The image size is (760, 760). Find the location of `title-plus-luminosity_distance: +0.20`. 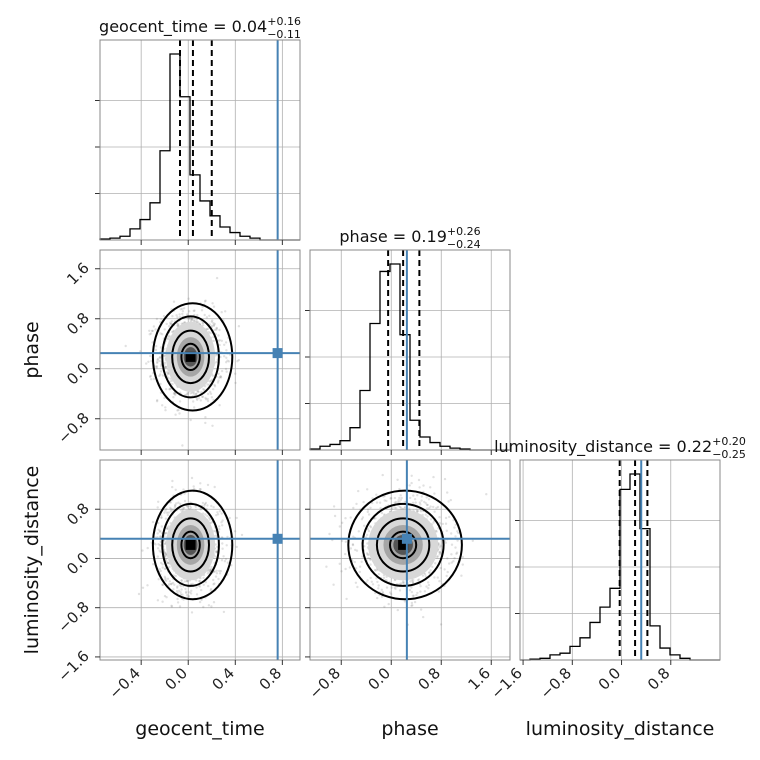

title-plus-luminosity_distance: +0.20 is located at coordinates (729, 441).